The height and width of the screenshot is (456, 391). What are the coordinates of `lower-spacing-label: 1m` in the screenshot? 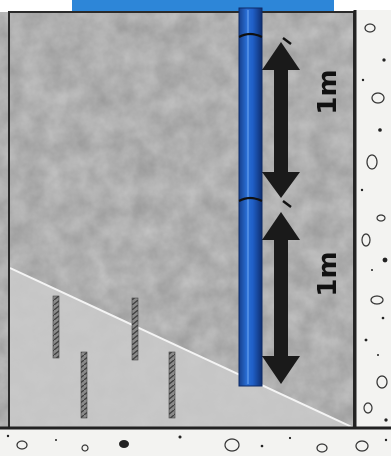 It's located at (328, 273).